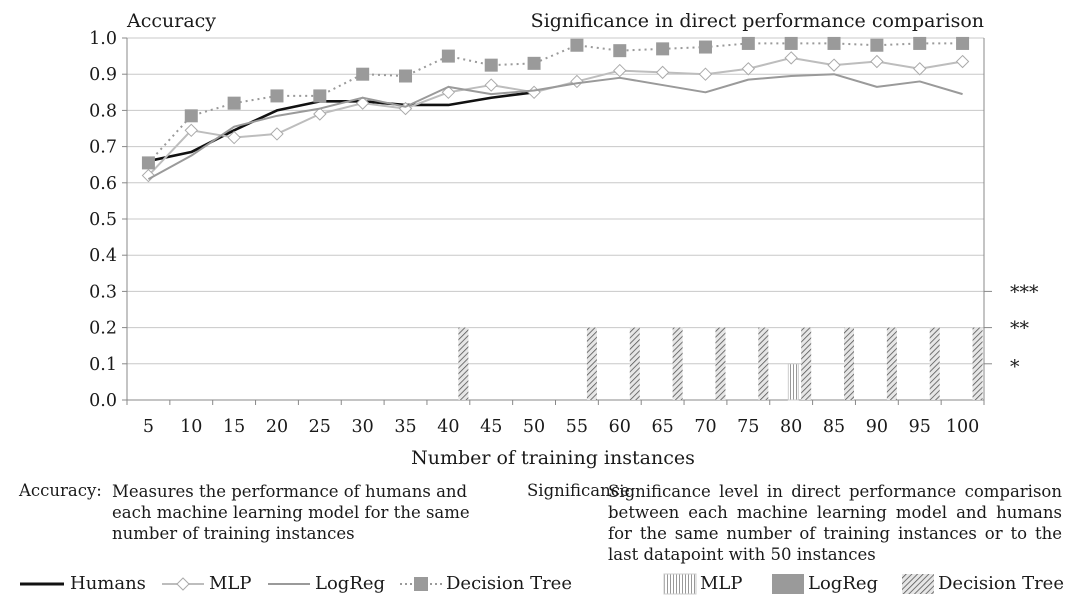 The height and width of the screenshot is (598, 1080). What do you see at coordinates (1015, 367) in the screenshot?
I see `significance-label: *` at bounding box center [1015, 367].